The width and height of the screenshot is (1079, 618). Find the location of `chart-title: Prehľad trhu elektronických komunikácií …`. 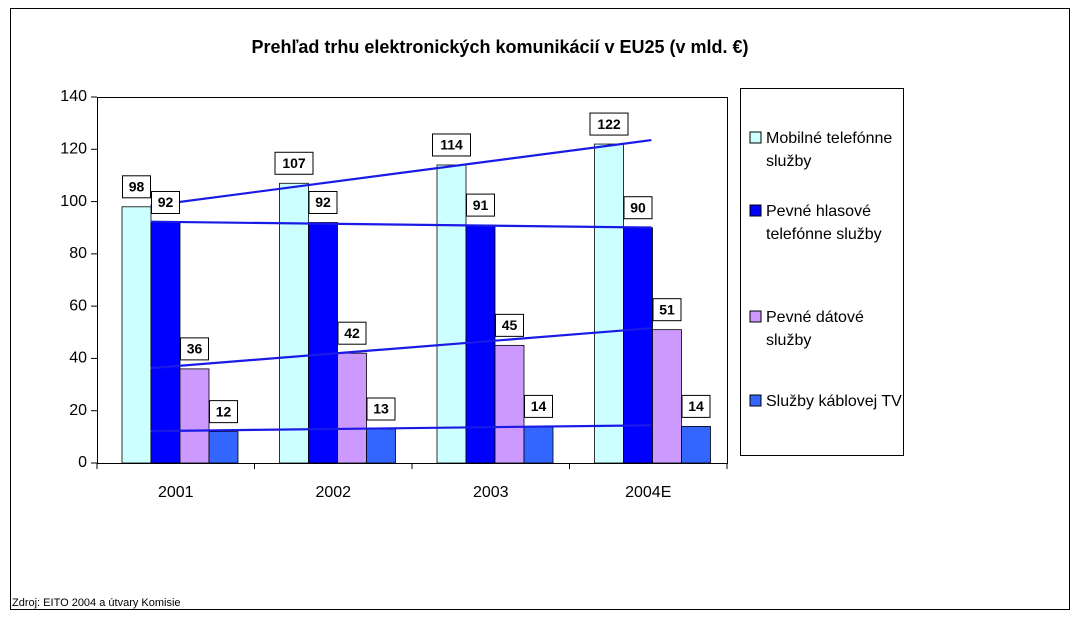

chart-title: Prehľad trhu elektronických komunikácií … is located at coordinates (499, 47).